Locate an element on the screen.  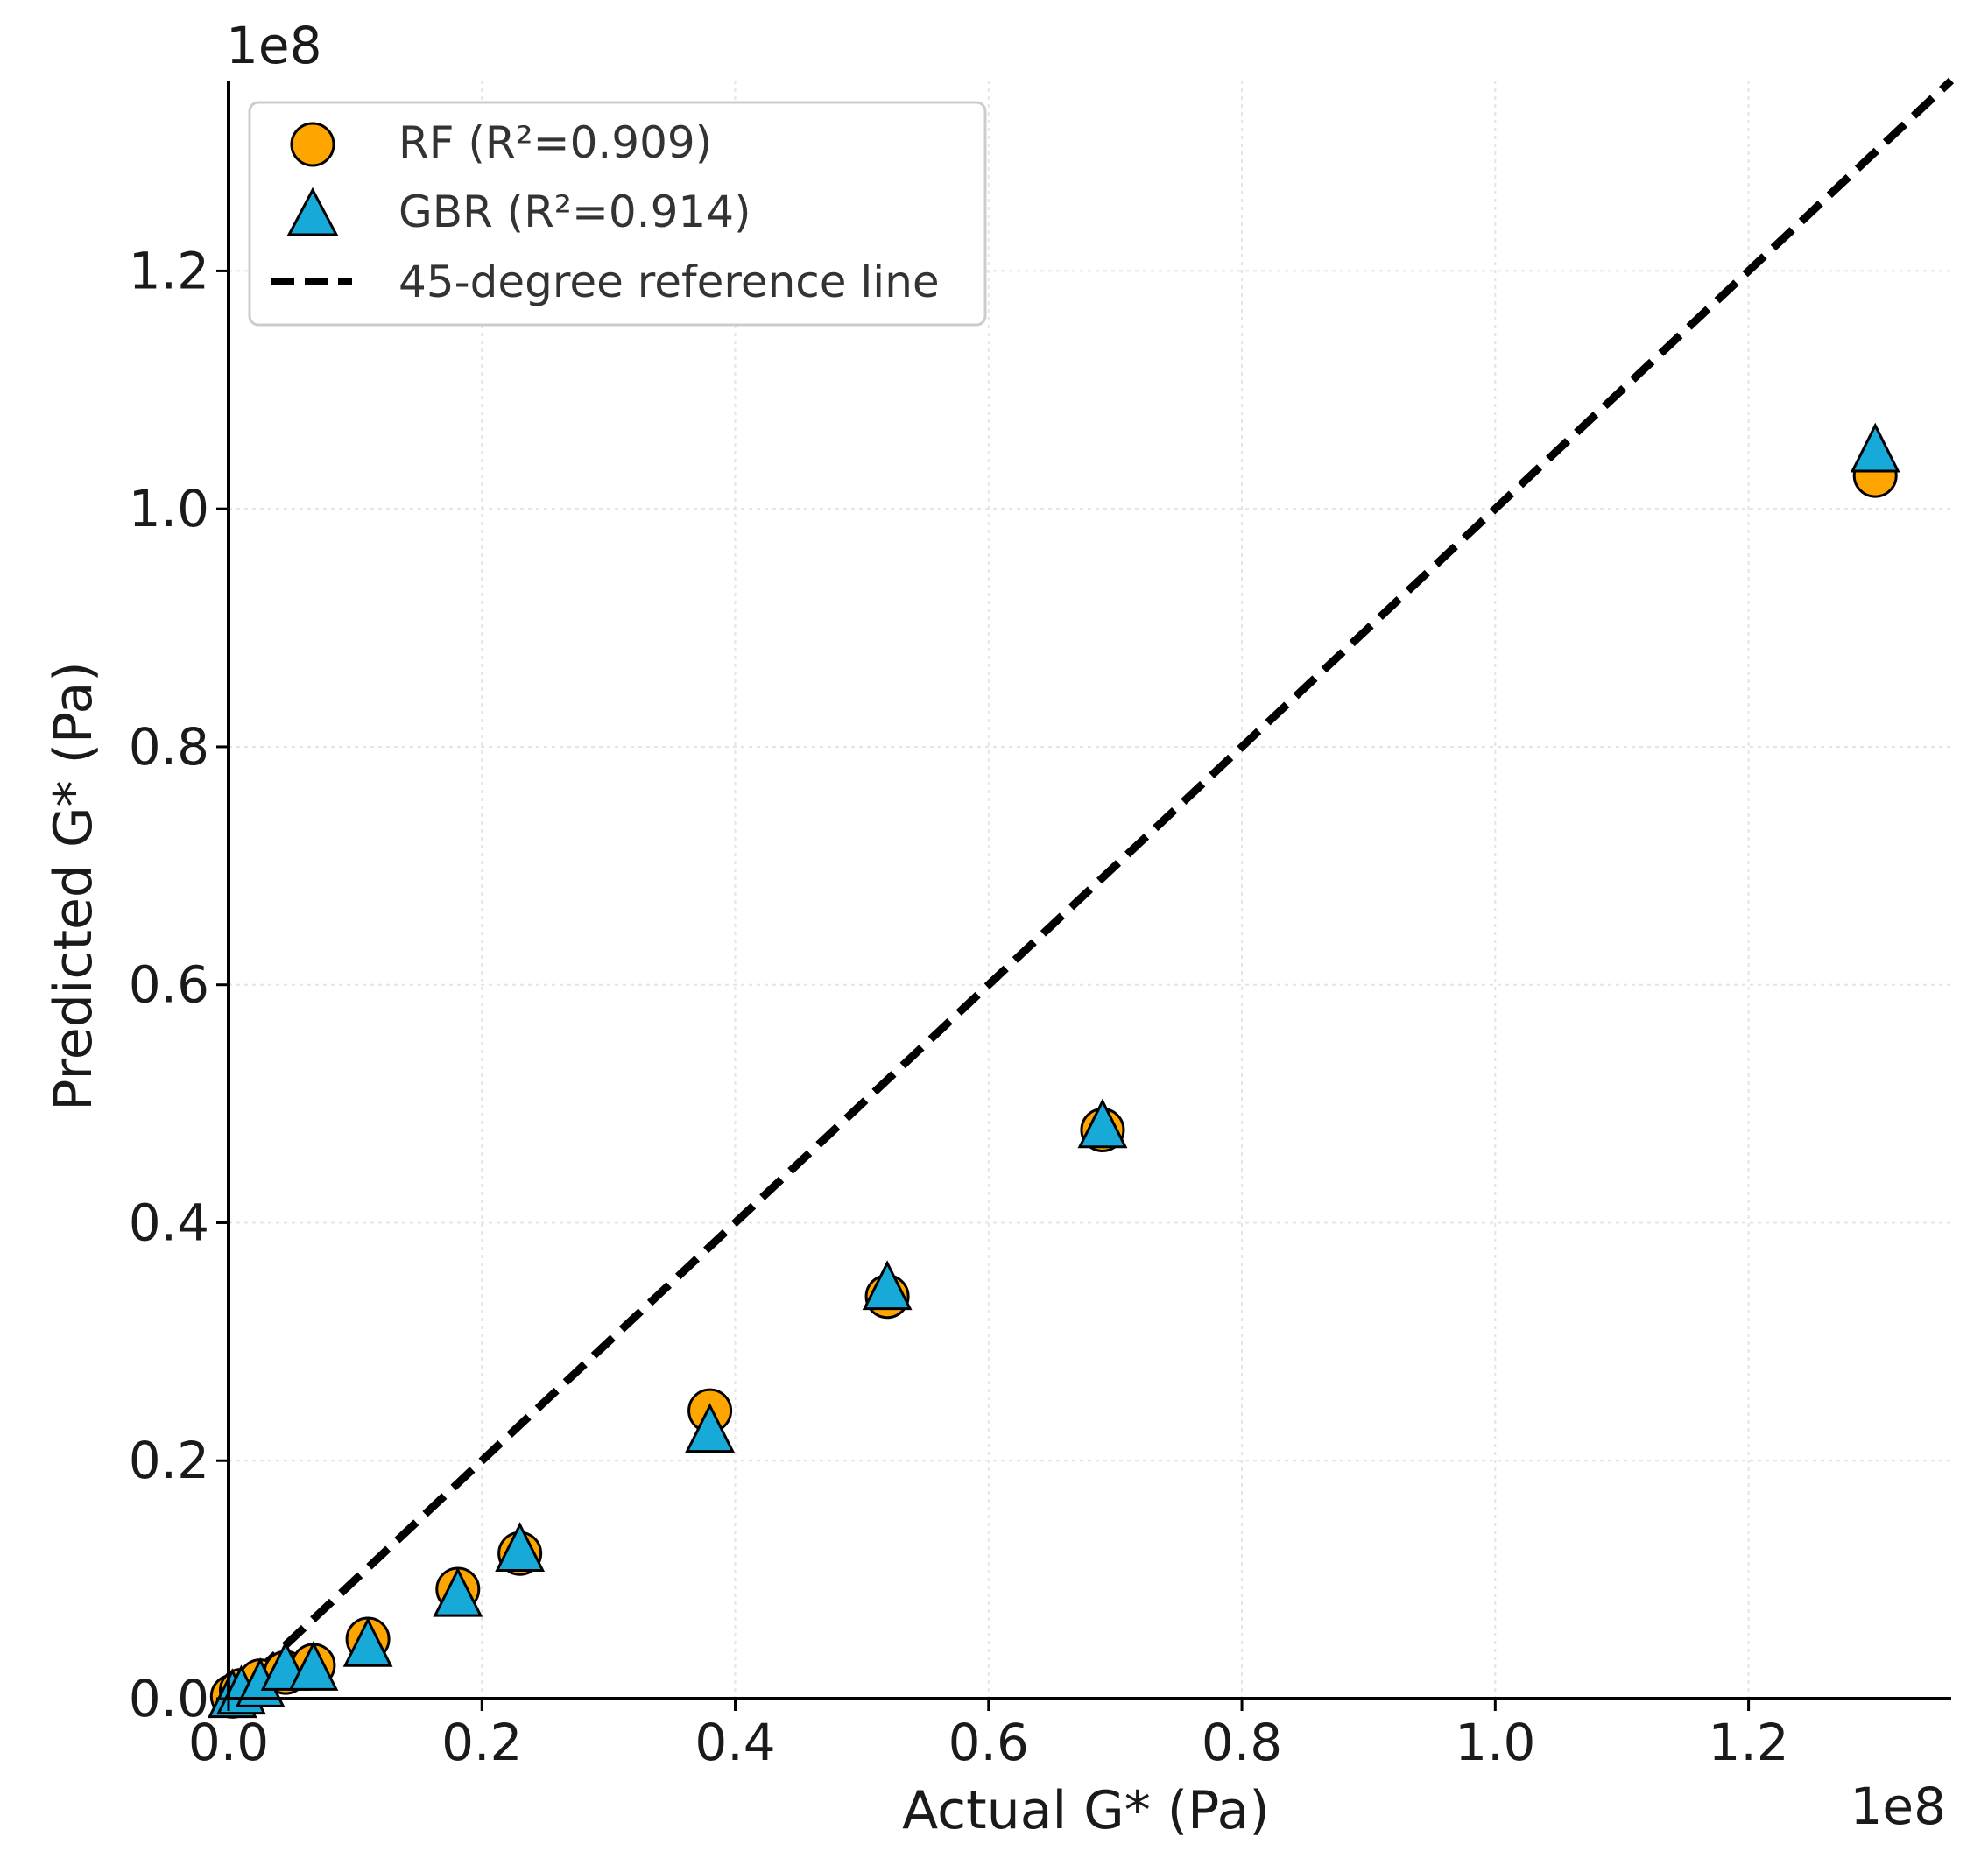
x-tick-label-2: 0.4 is located at coordinates (734, 1742).